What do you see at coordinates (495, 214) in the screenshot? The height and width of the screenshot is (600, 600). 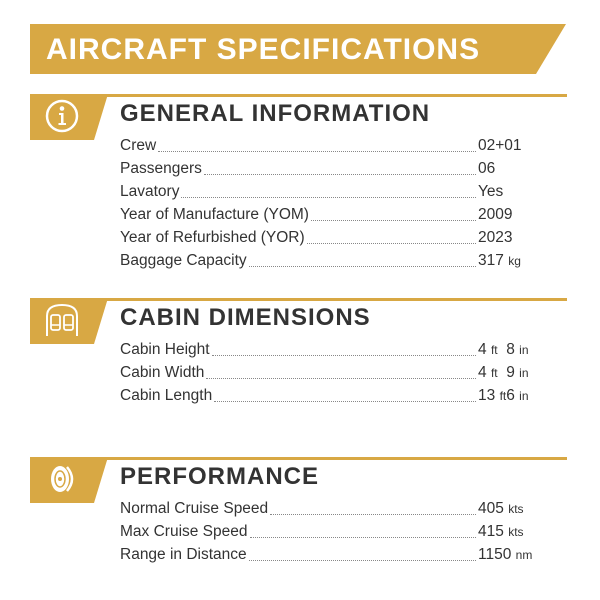 I see `spec-value: 2009` at bounding box center [495, 214].